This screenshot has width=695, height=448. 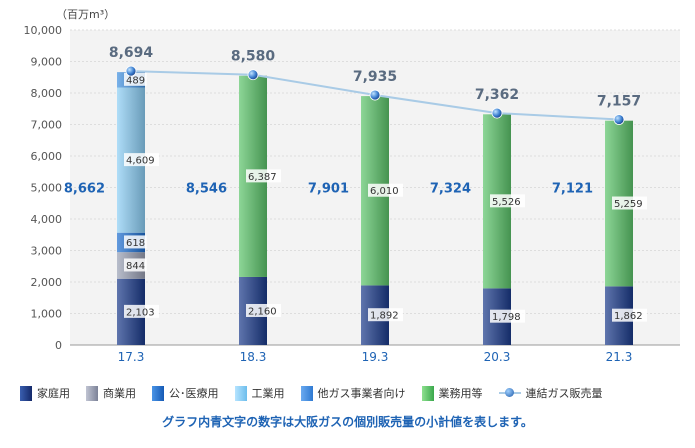 I want to click on y-tick-label: 1,000, so click(x=47, y=314).